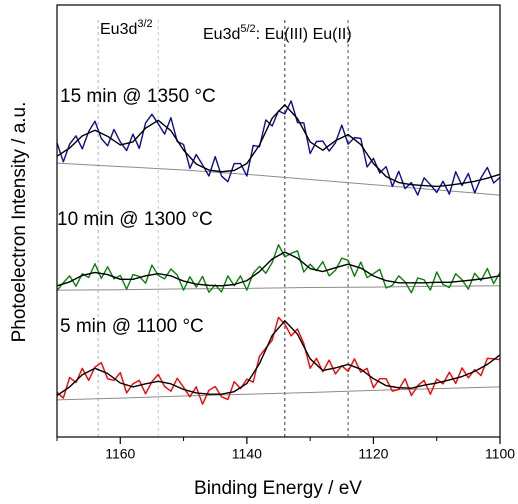 The image size is (518, 504). What do you see at coordinates (278, 488) in the screenshot?
I see `x-axis-label: Binding Energy / eV` at bounding box center [278, 488].